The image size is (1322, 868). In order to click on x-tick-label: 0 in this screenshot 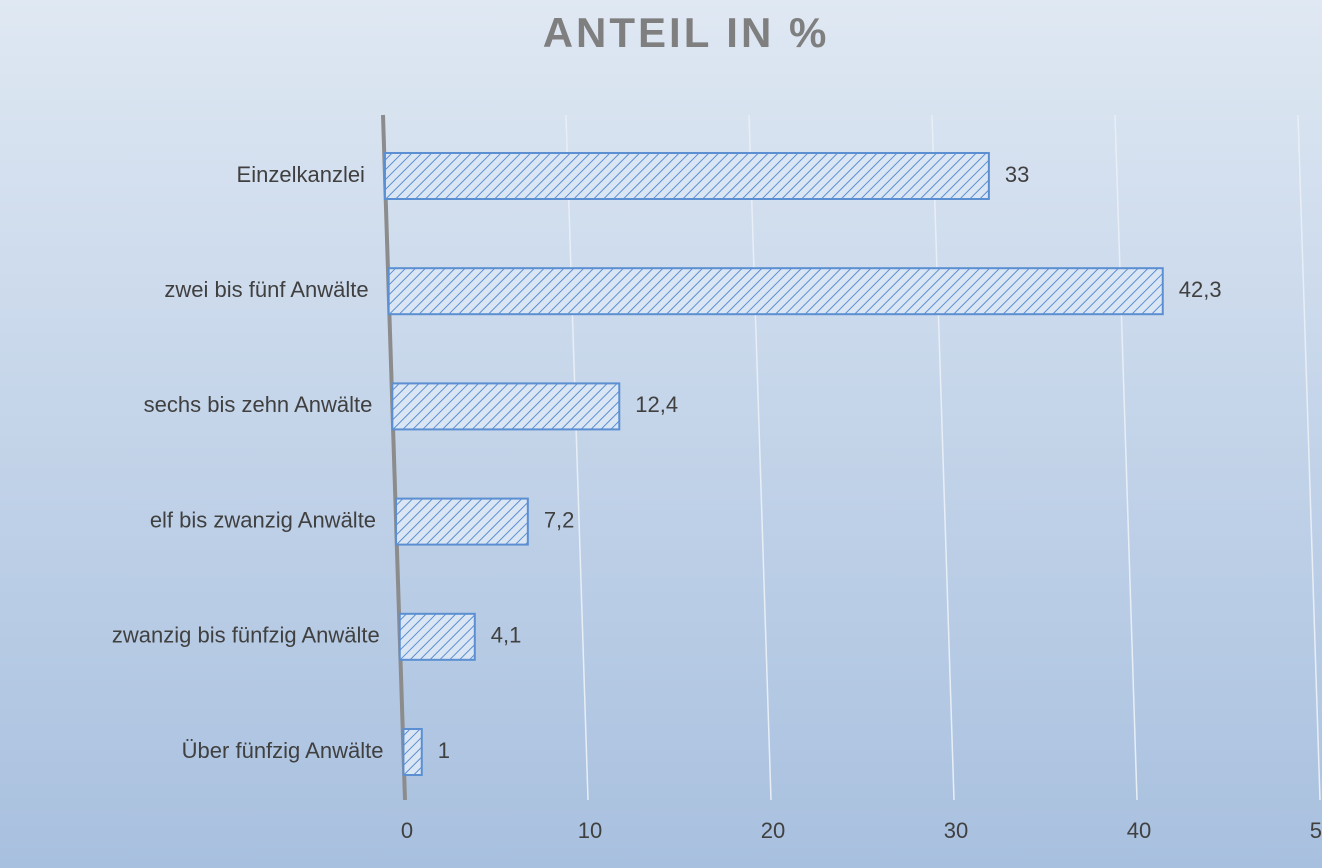, I will do `click(407, 830)`.